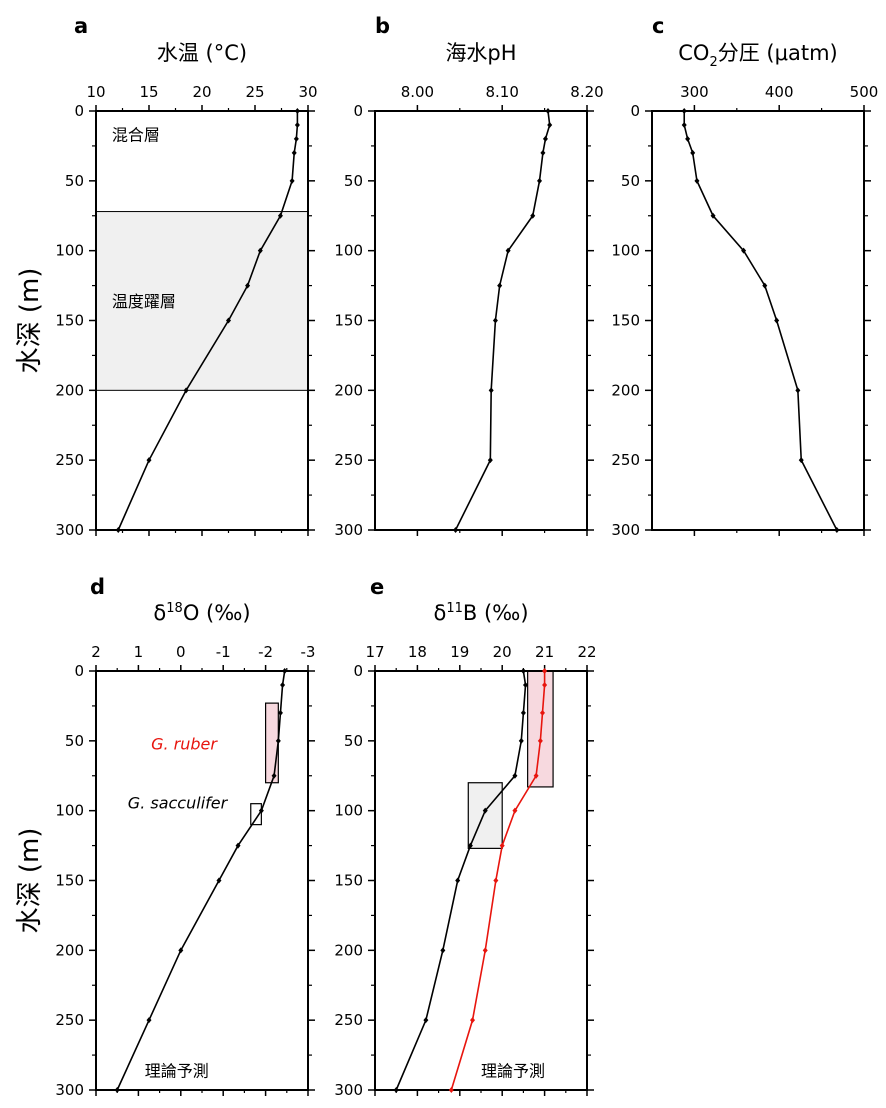 This screenshot has width=886, height=1108. I want to click on thermocline-band, so click(202, 301).